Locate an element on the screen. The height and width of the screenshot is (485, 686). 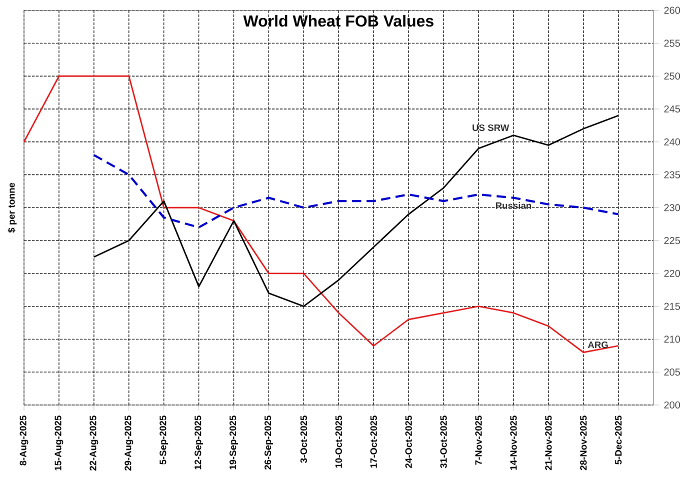
x-tick-label: 10-Oct-2025 is located at coordinates (338, 442).